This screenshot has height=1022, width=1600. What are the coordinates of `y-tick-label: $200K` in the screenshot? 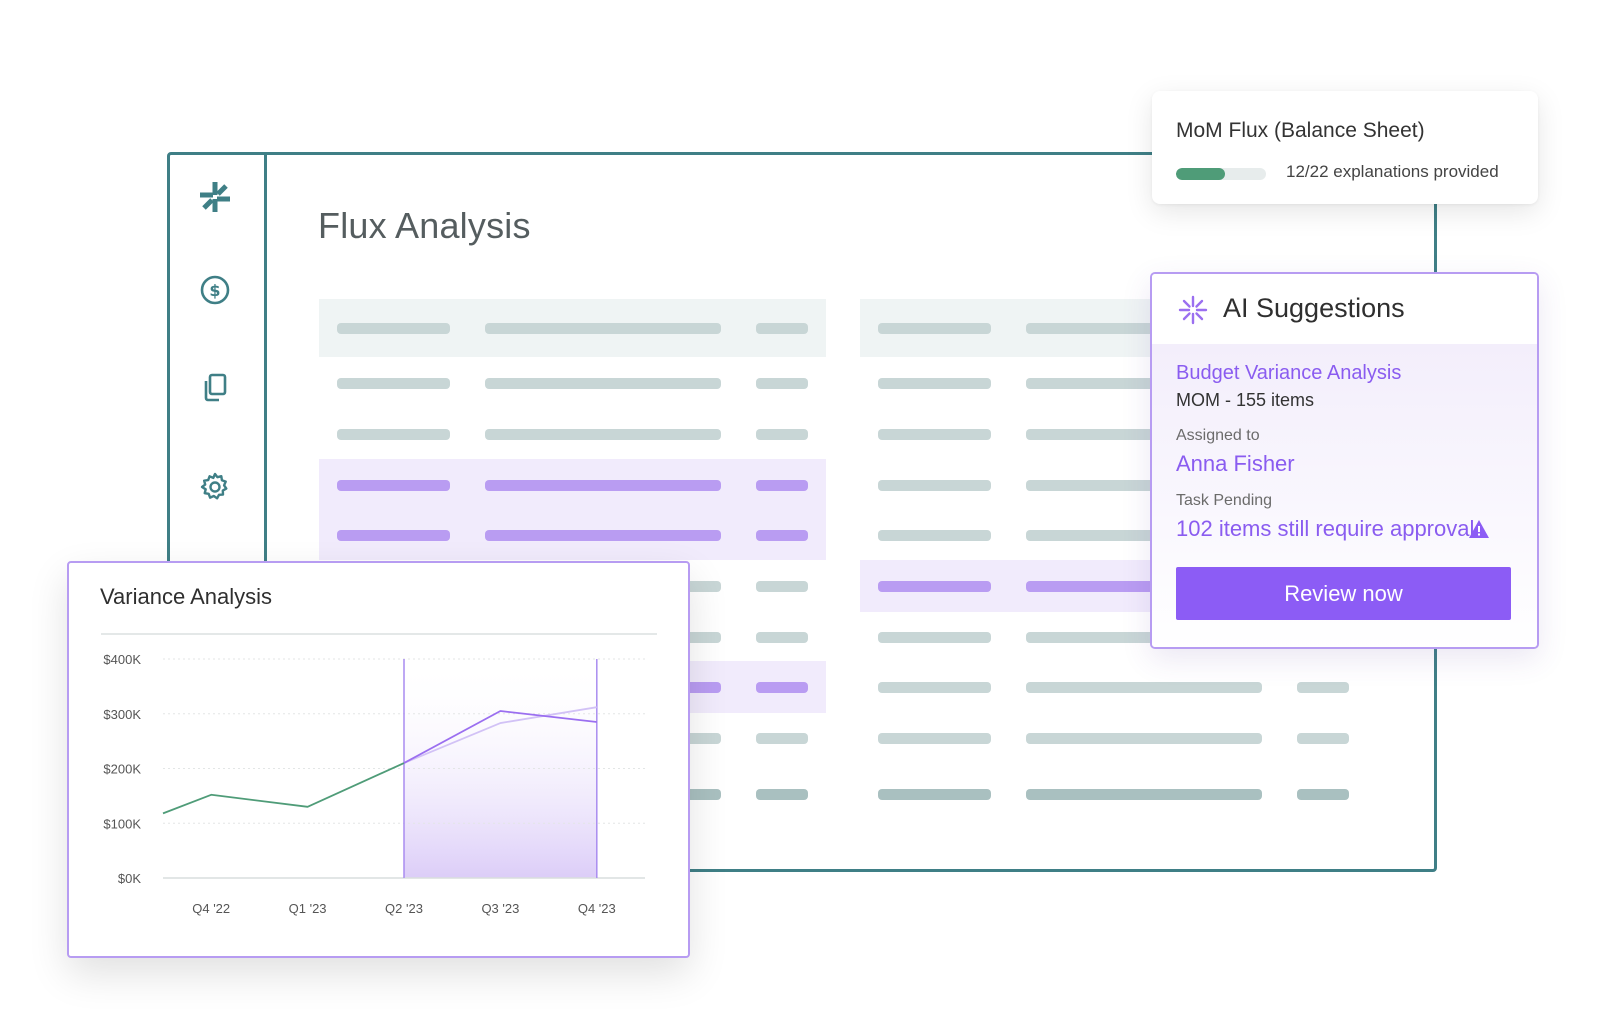 It's located at (122, 769).